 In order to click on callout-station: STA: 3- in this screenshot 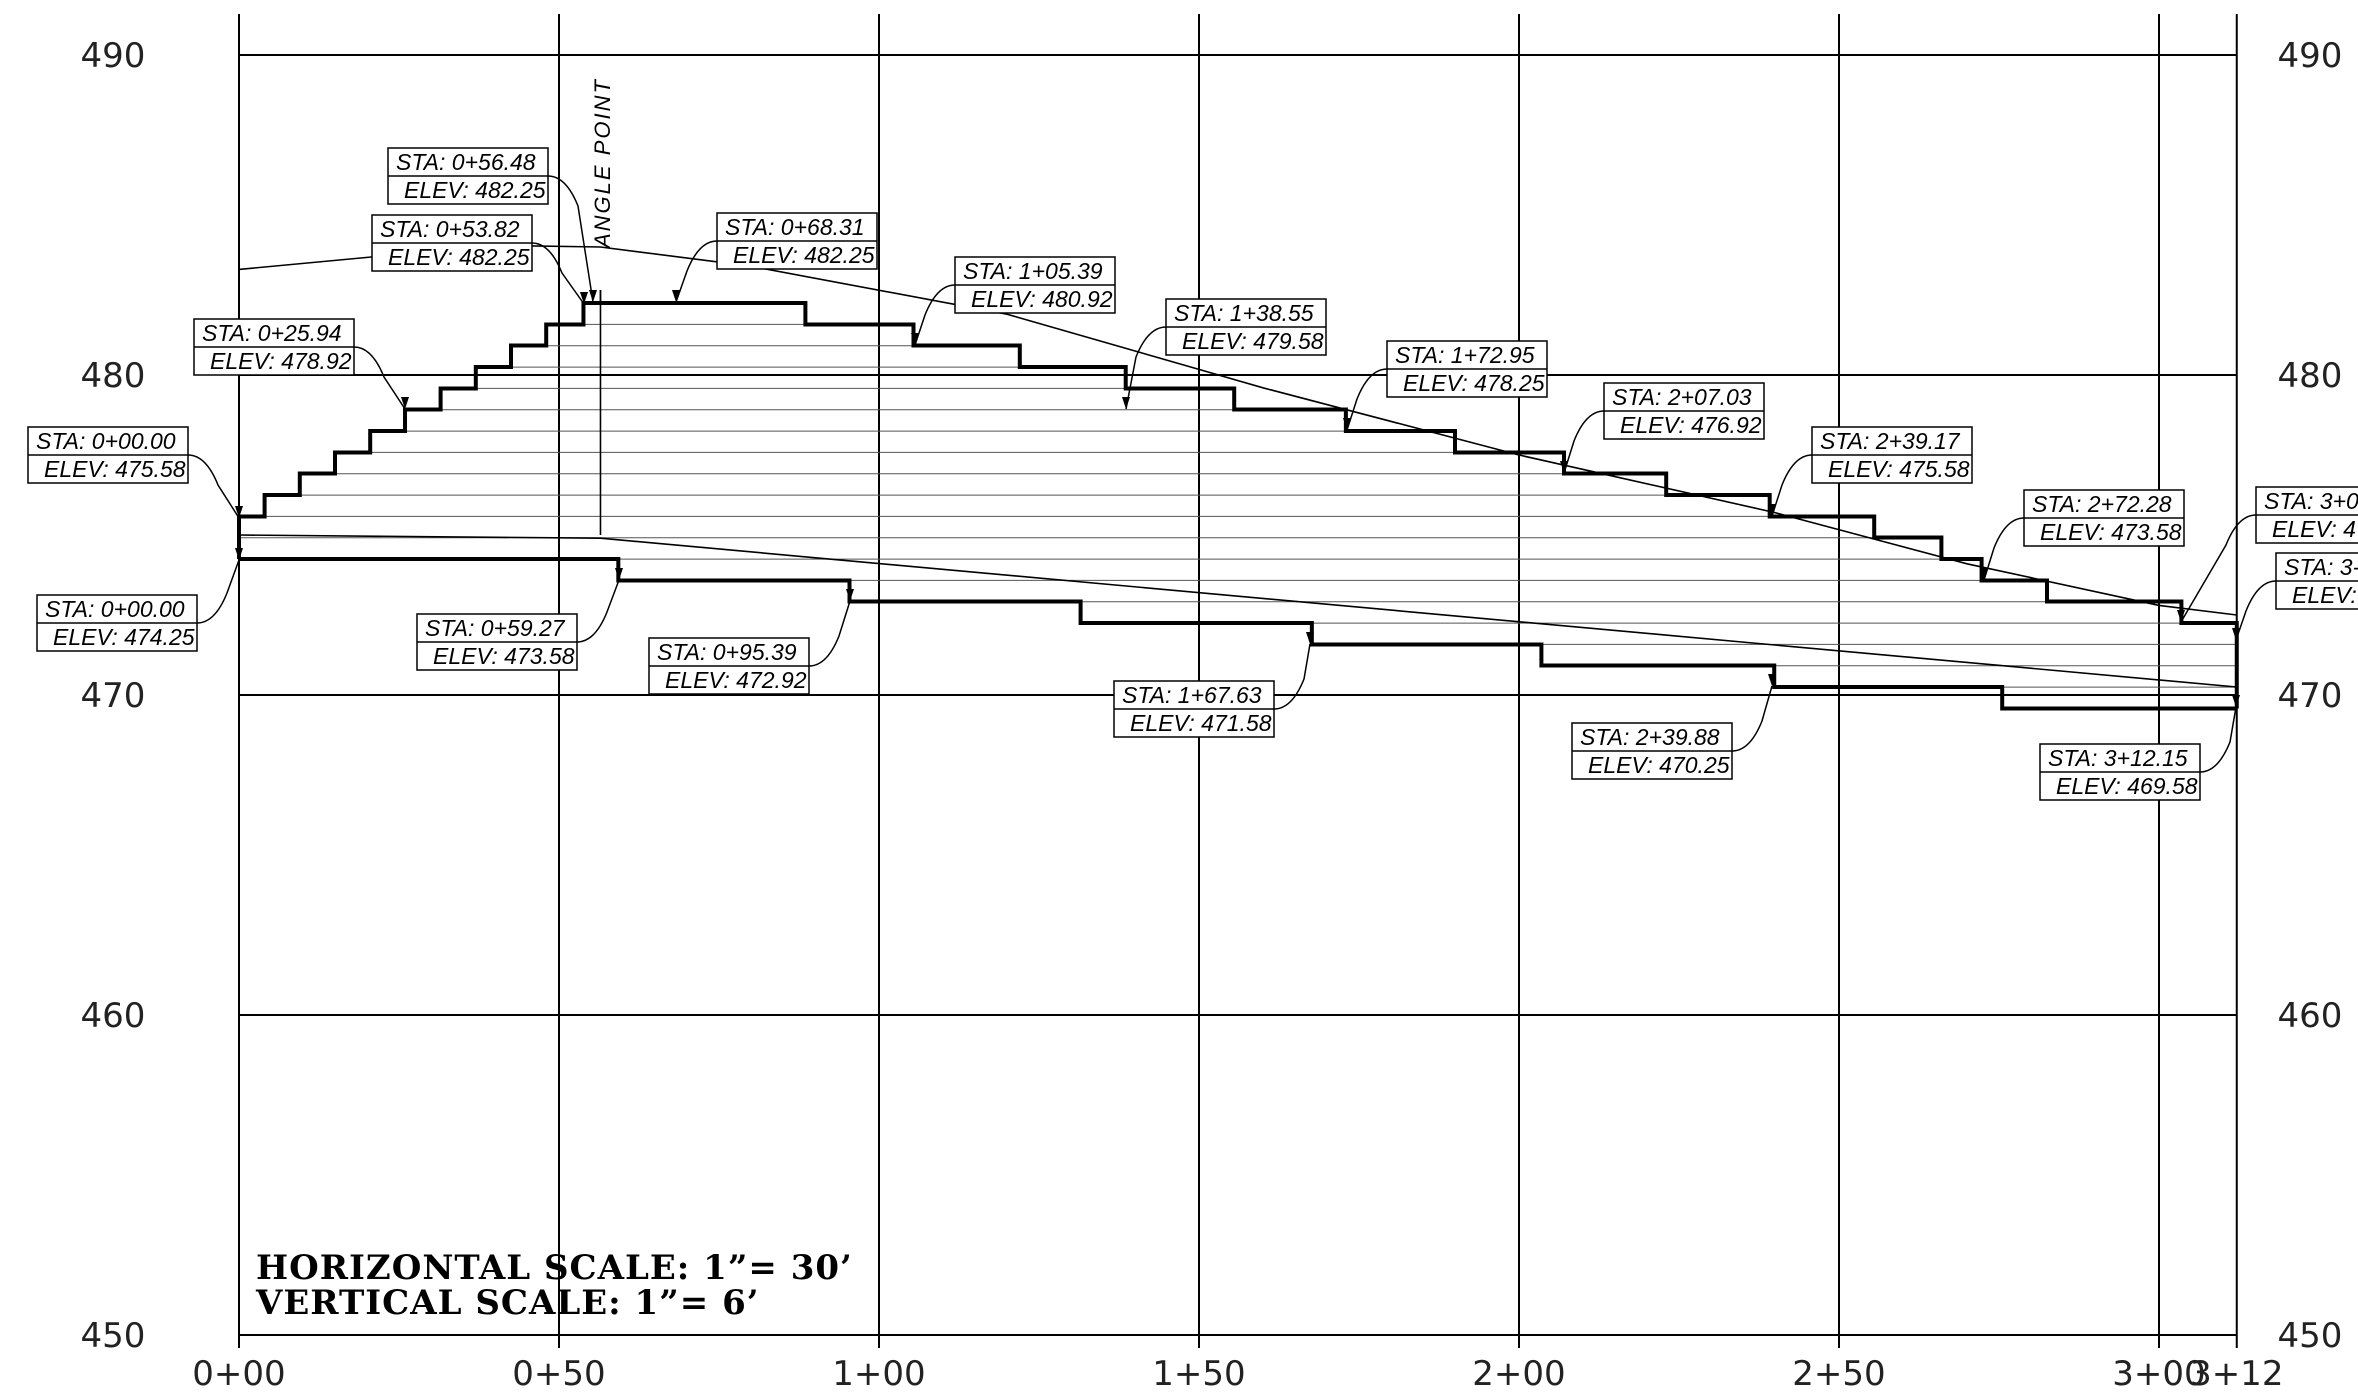, I will do `click(2321, 567)`.